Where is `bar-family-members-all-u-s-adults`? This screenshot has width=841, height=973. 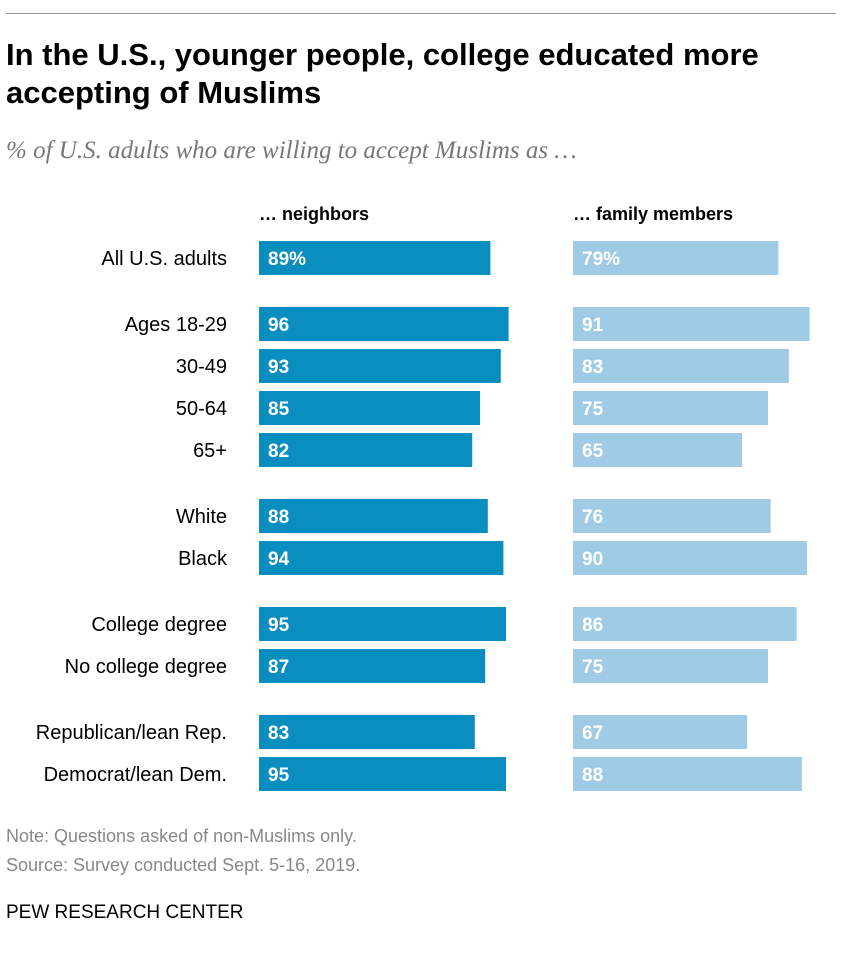 bar-family-members-all-u-s-adults is located at coordinates (676, 258).